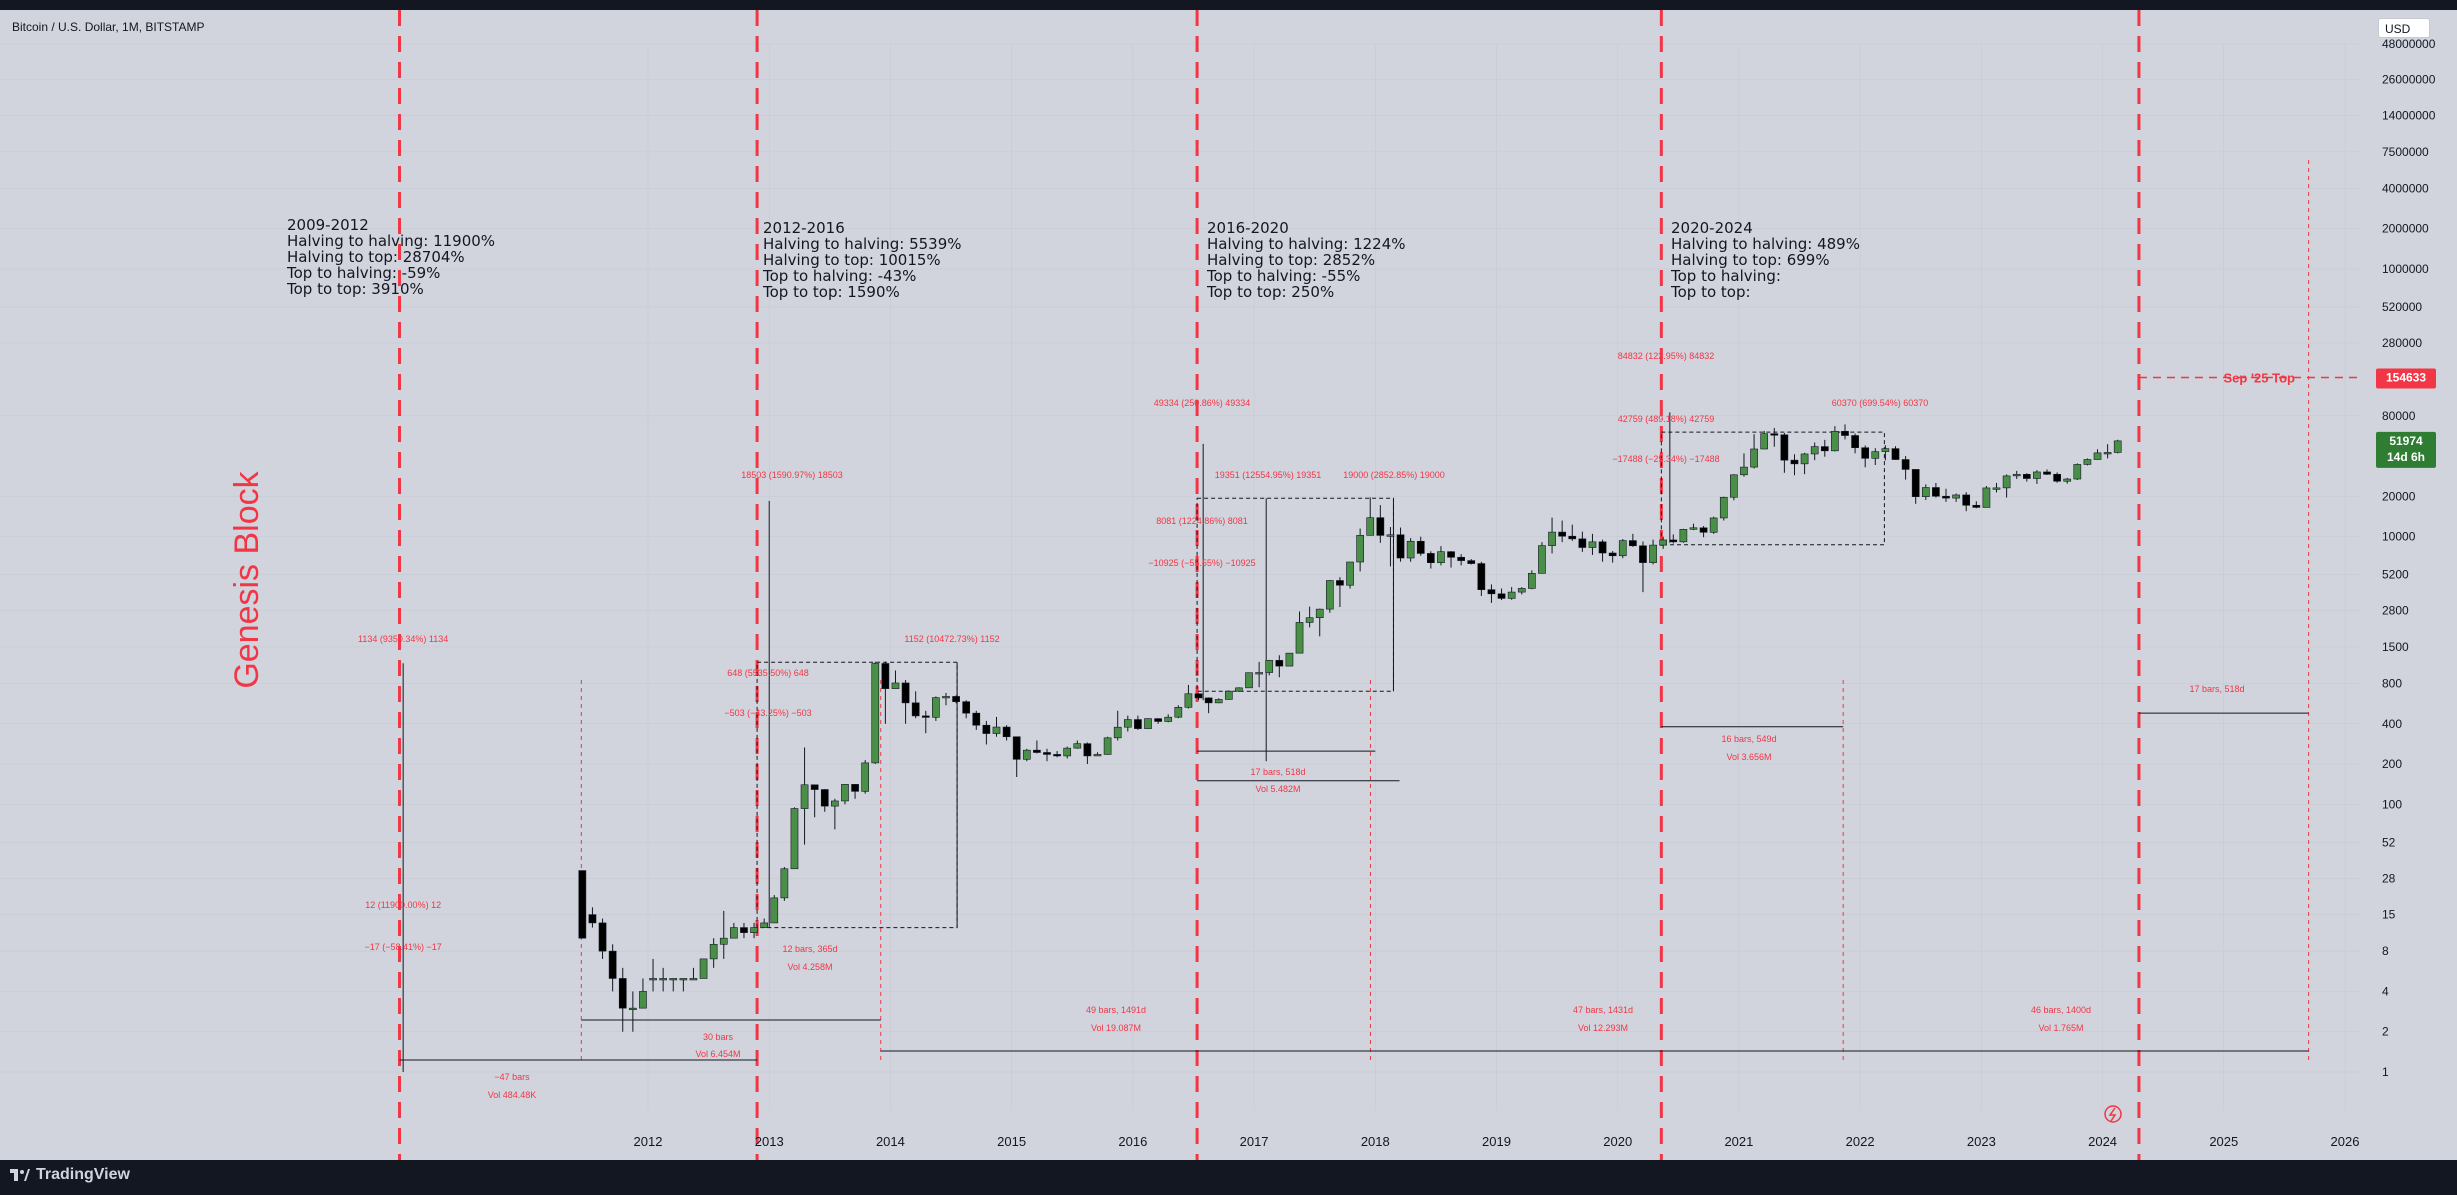 The width and height of the screenshot is (2457, 1195). I want to click on y-tick-label: 7500000, so click(2405, 152).